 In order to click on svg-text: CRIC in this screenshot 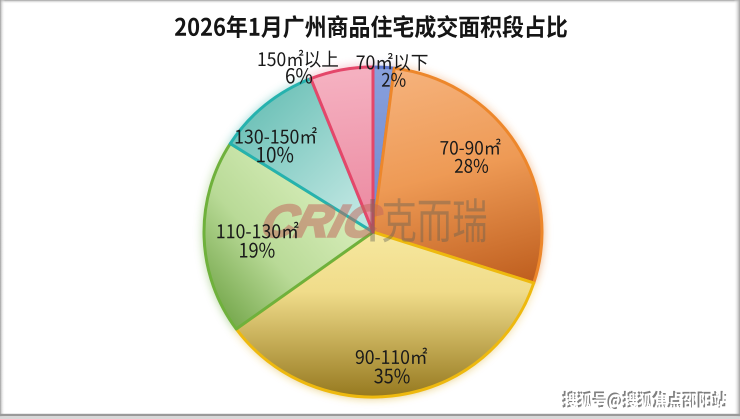, I will do `click(321, 220)`.